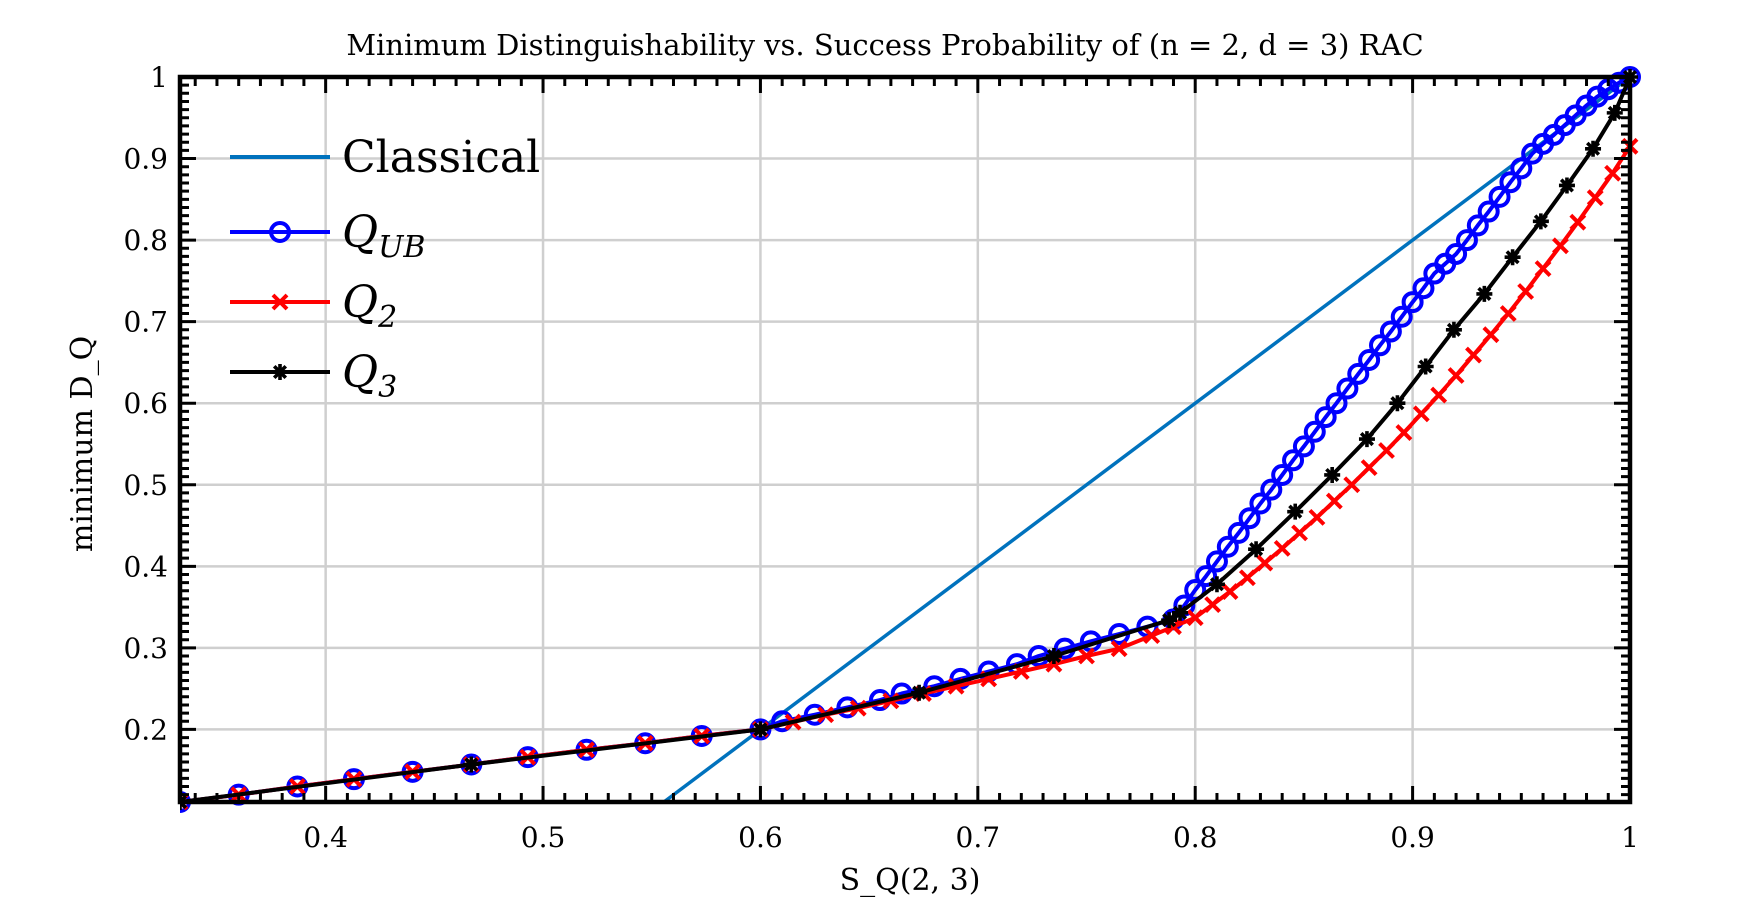 This screenshot has height=914, width=1755. I want to click on legend-item-q-3: Q3, so click(313, 376).